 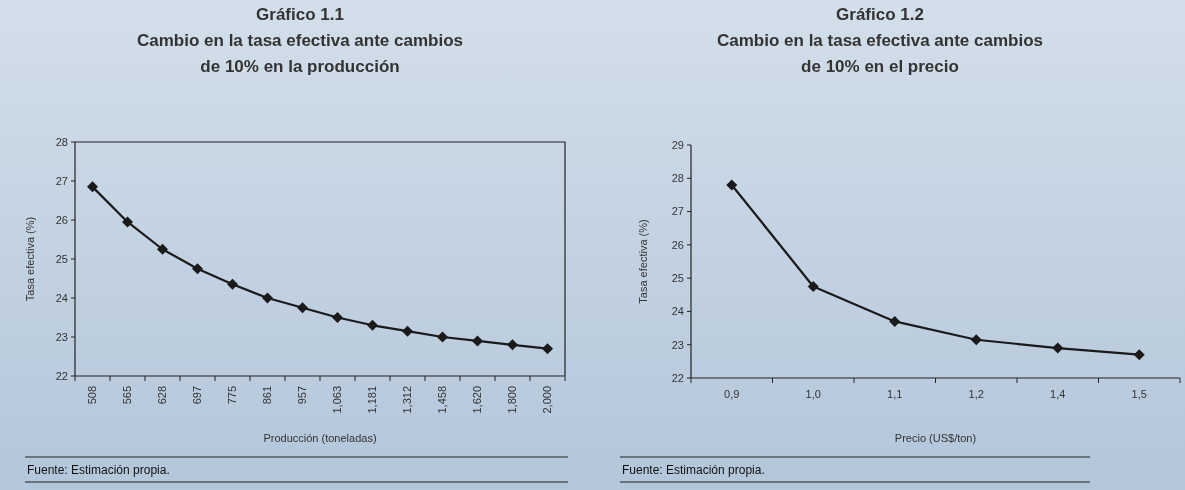 What do you see at coordinates (372, 400) in the screenshot?
I see `x-tick-label: 1,181` at bounding box center [372, 400].